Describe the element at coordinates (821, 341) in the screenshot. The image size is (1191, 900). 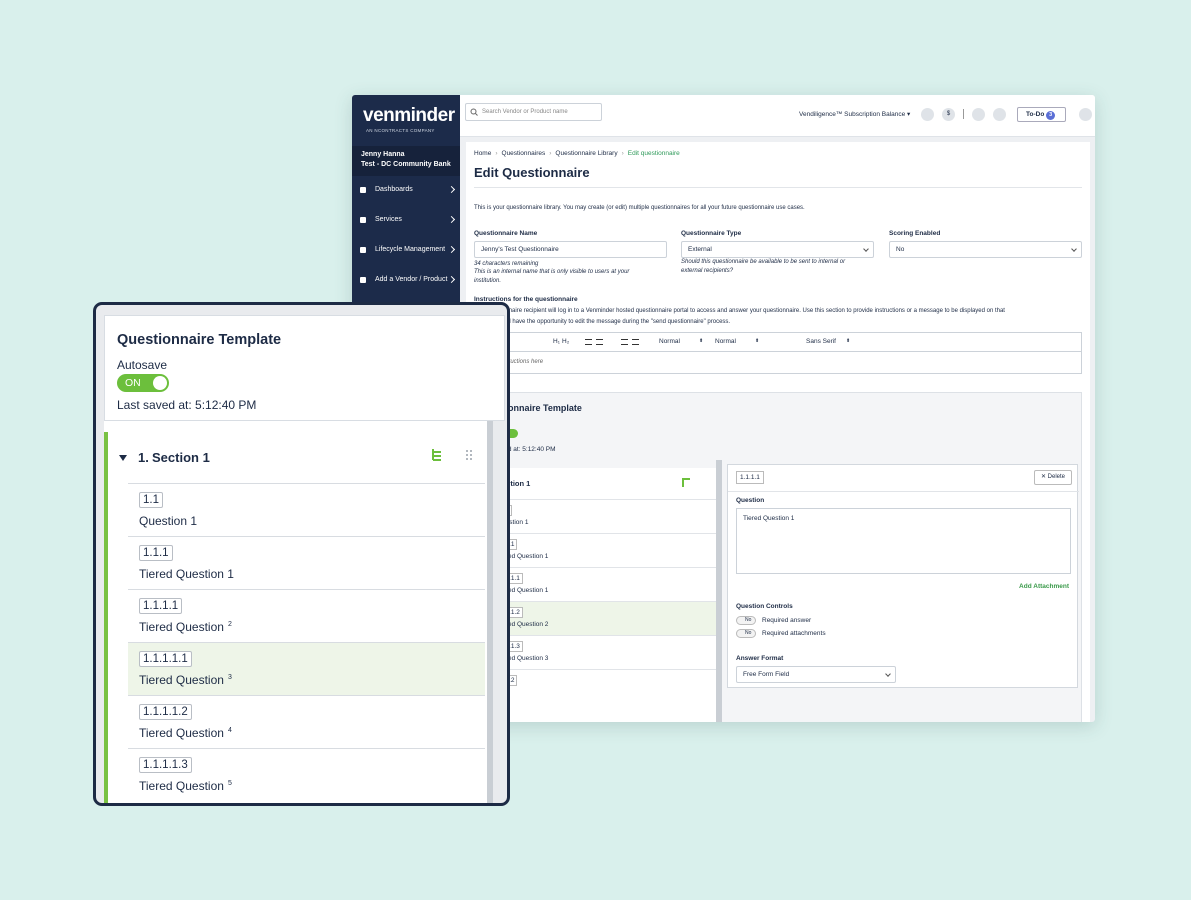
I see `toolbar-format: Sans Serif` at that location.